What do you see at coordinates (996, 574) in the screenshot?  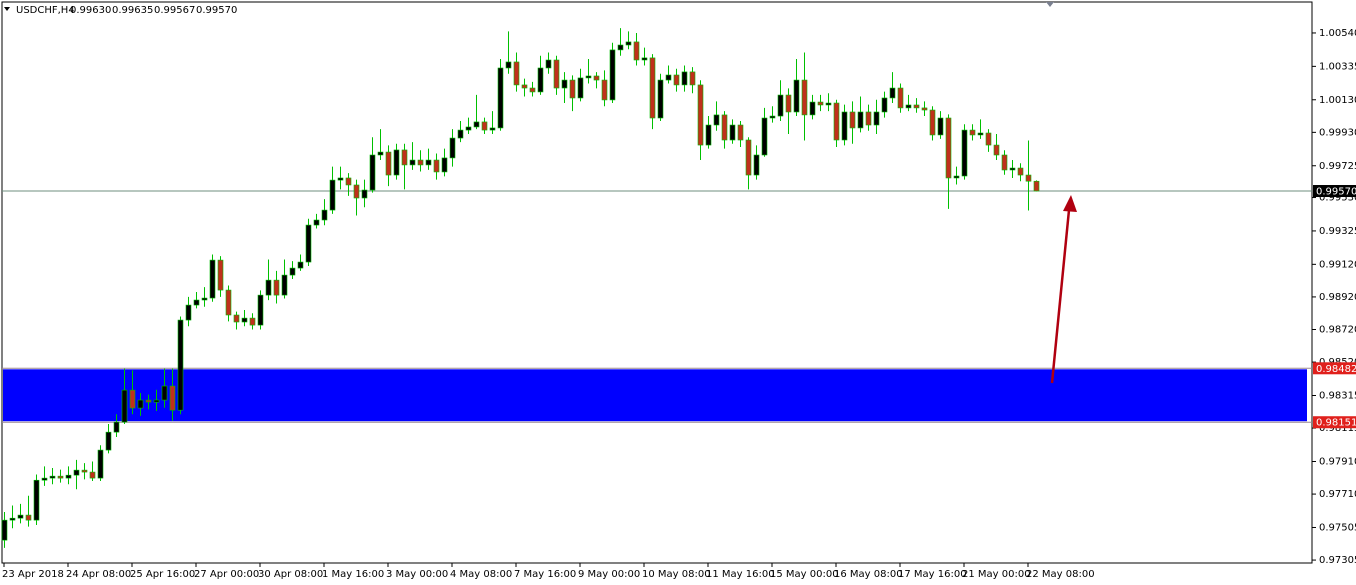 I see `x-tick-label: 21 May 00:00` at bounding box center [996, 574].